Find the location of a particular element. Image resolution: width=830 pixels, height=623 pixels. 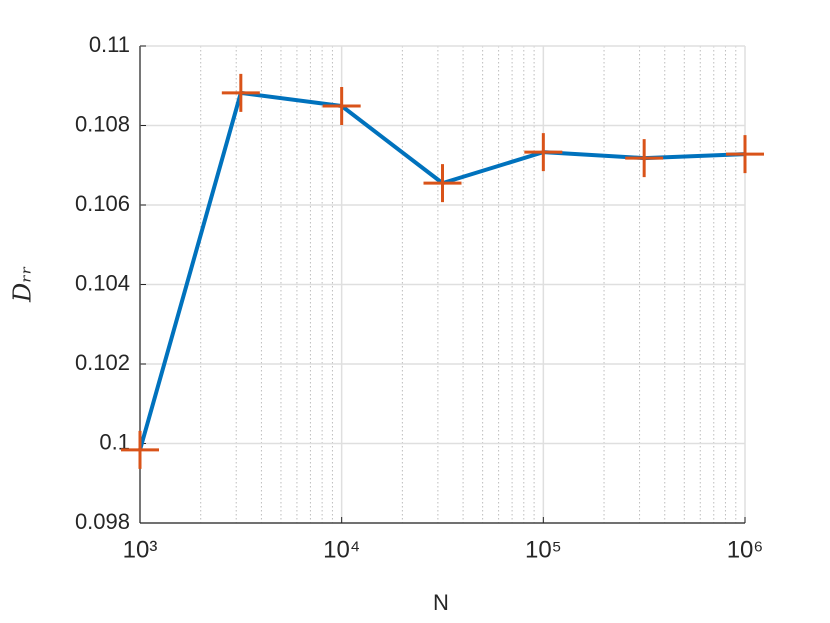

y-axis-label: Dᵣᵣ is located at coordinates (23, 284).